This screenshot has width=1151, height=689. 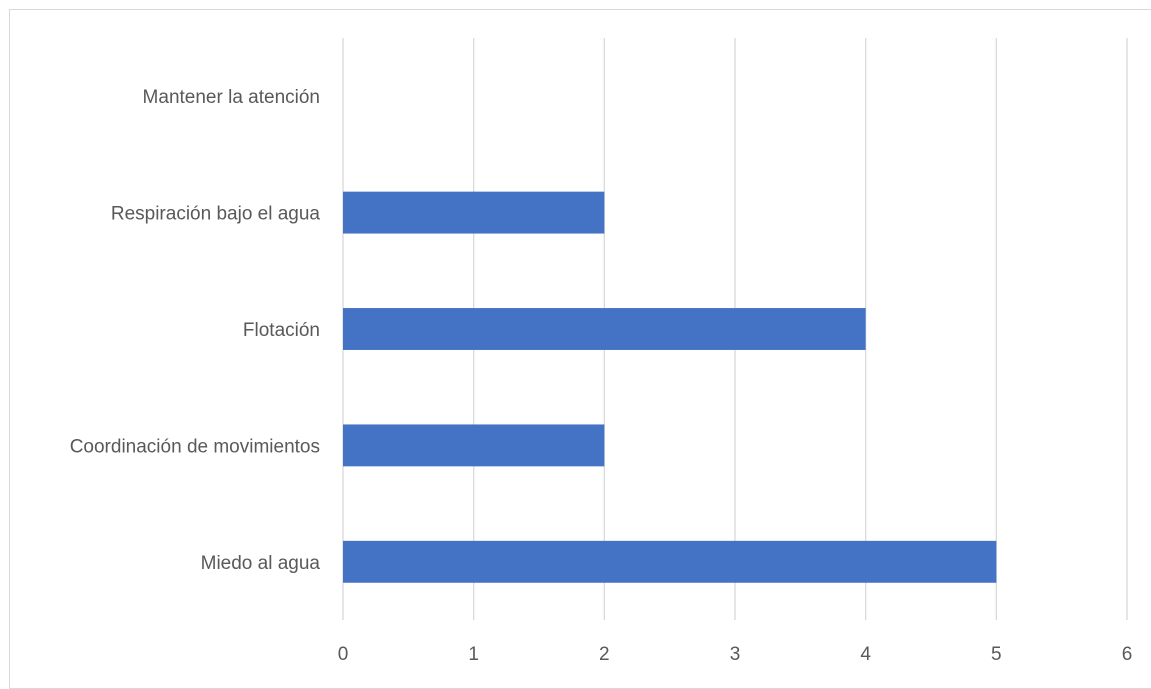 What do you see at coordinates (1127, 654) in the screenshot?
I see `x-tick-label: 6` at bounding box center [1127, 654].